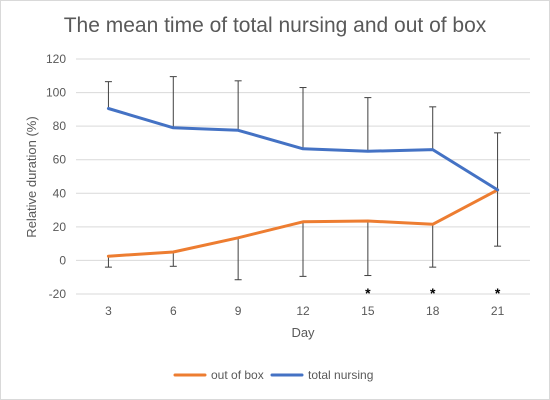 The height and width of the screenshot is (400, 550). What do you see at coordinates (60, 227) in the screenshot?
I see `y-tick-label: 20` at bounding box center [60, 227].